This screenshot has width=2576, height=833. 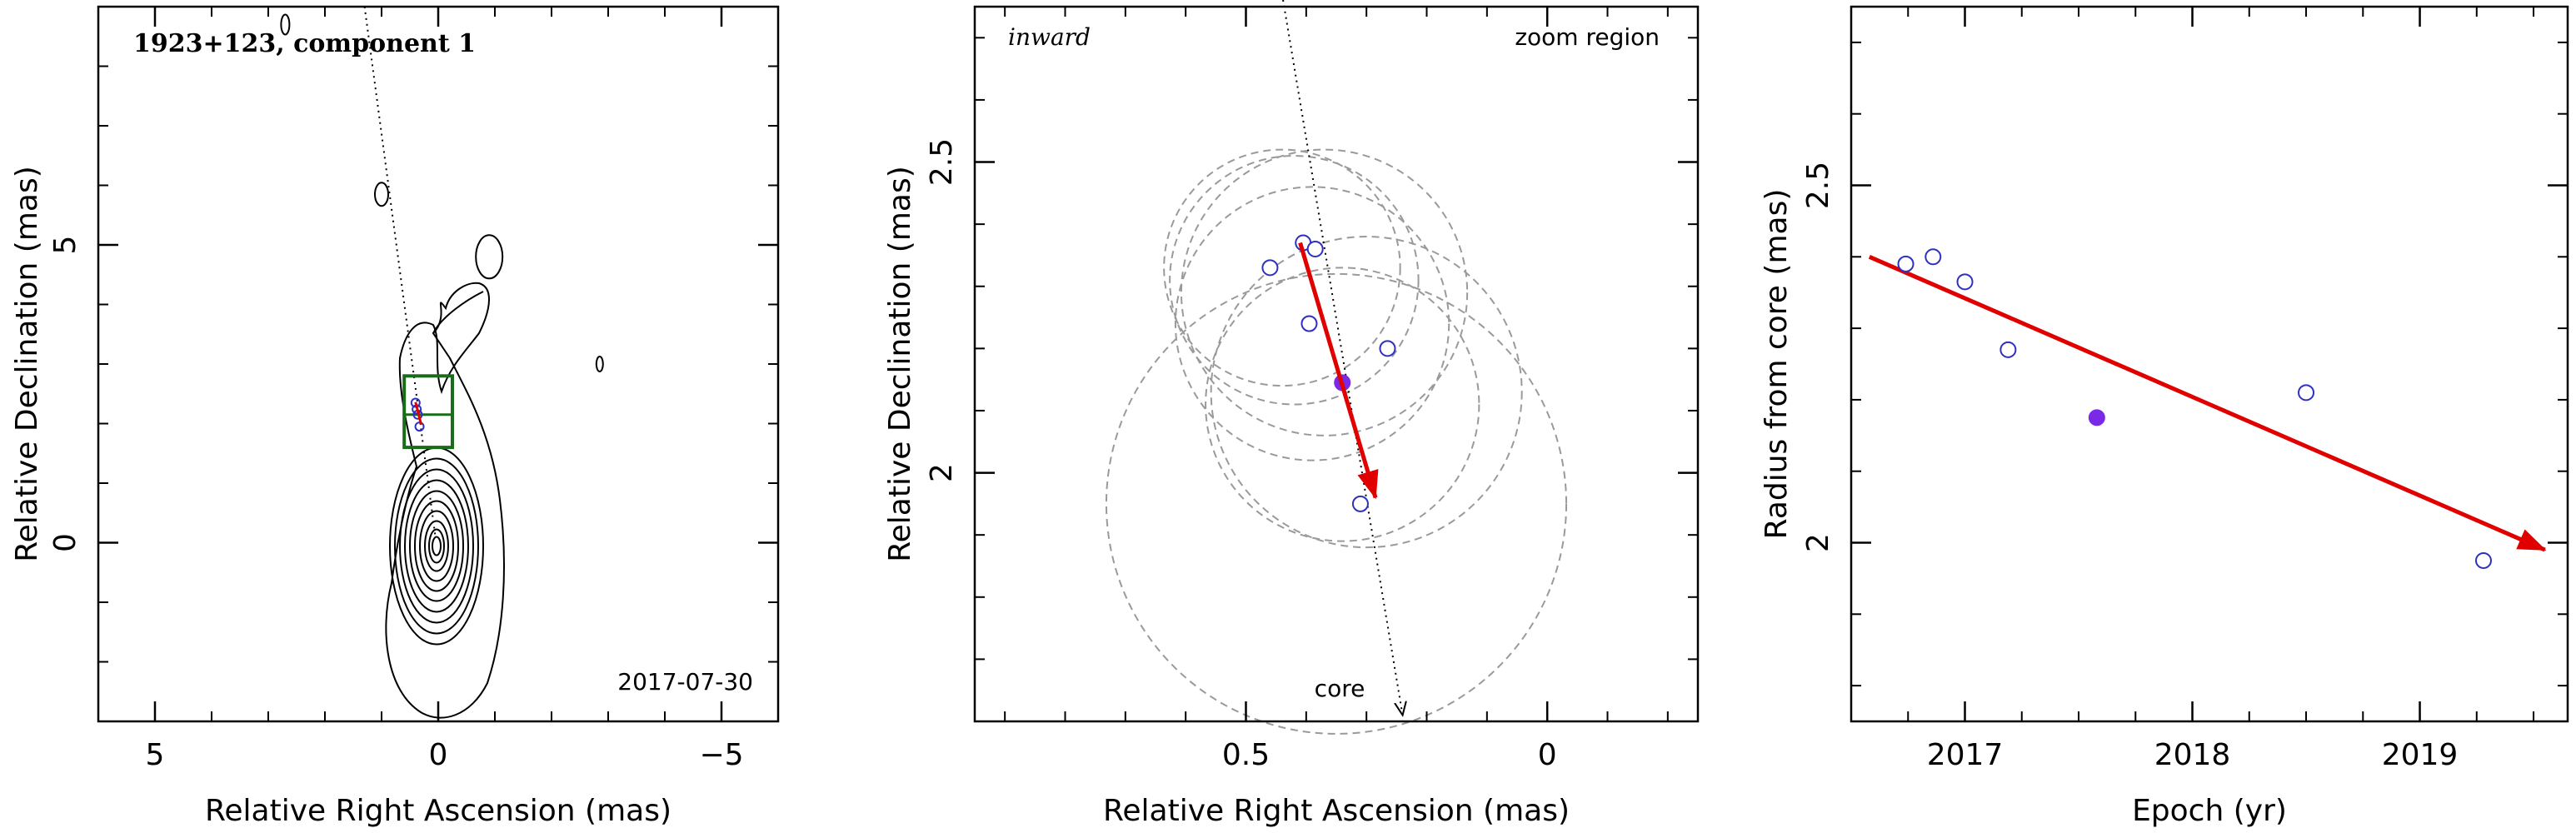 What do you see at coordinates (1336, 811) in the screenshot?
I see `p2-xlabel: Relative Right Ascension (mas)` at bounding box center [1336, 811].